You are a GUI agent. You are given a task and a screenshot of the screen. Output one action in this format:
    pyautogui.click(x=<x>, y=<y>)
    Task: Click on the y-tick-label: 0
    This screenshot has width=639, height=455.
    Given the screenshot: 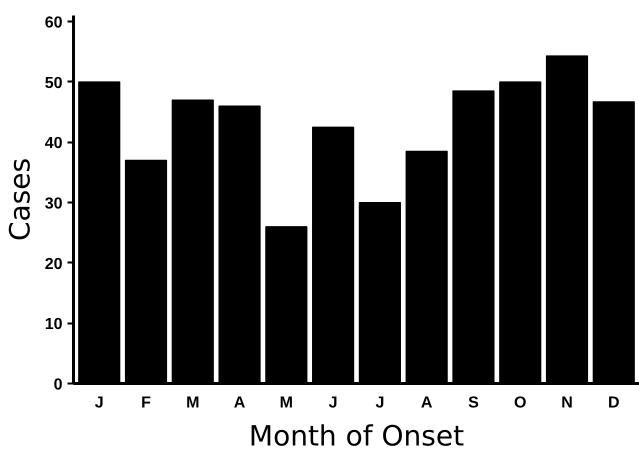 What is the action you would take?
    pyautogui.click(x=58, y=385)
    